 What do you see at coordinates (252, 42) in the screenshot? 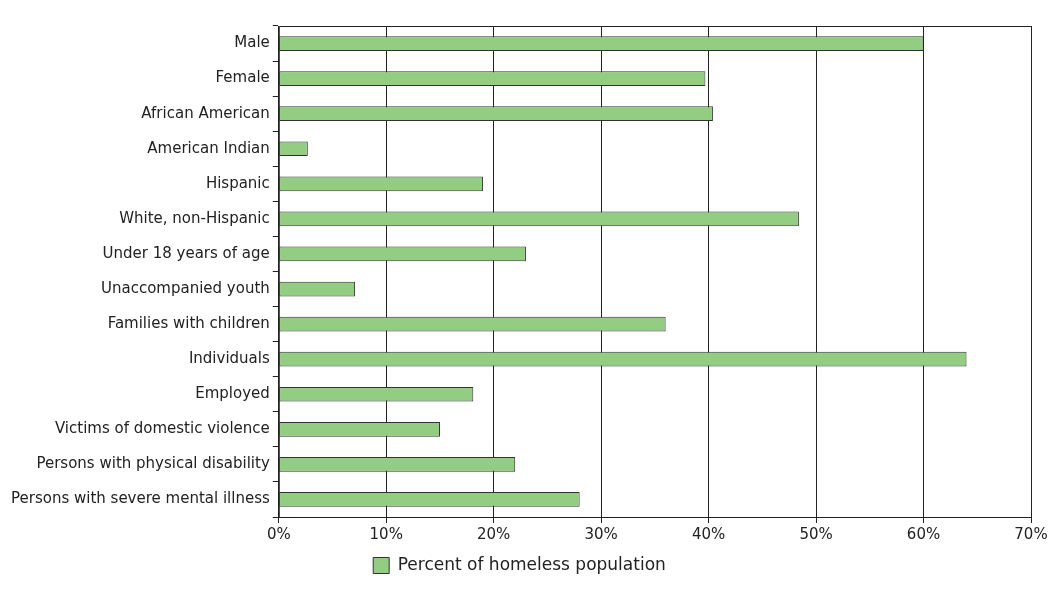
I see `y-tick-label: Male` at bounding box center [252, 42].